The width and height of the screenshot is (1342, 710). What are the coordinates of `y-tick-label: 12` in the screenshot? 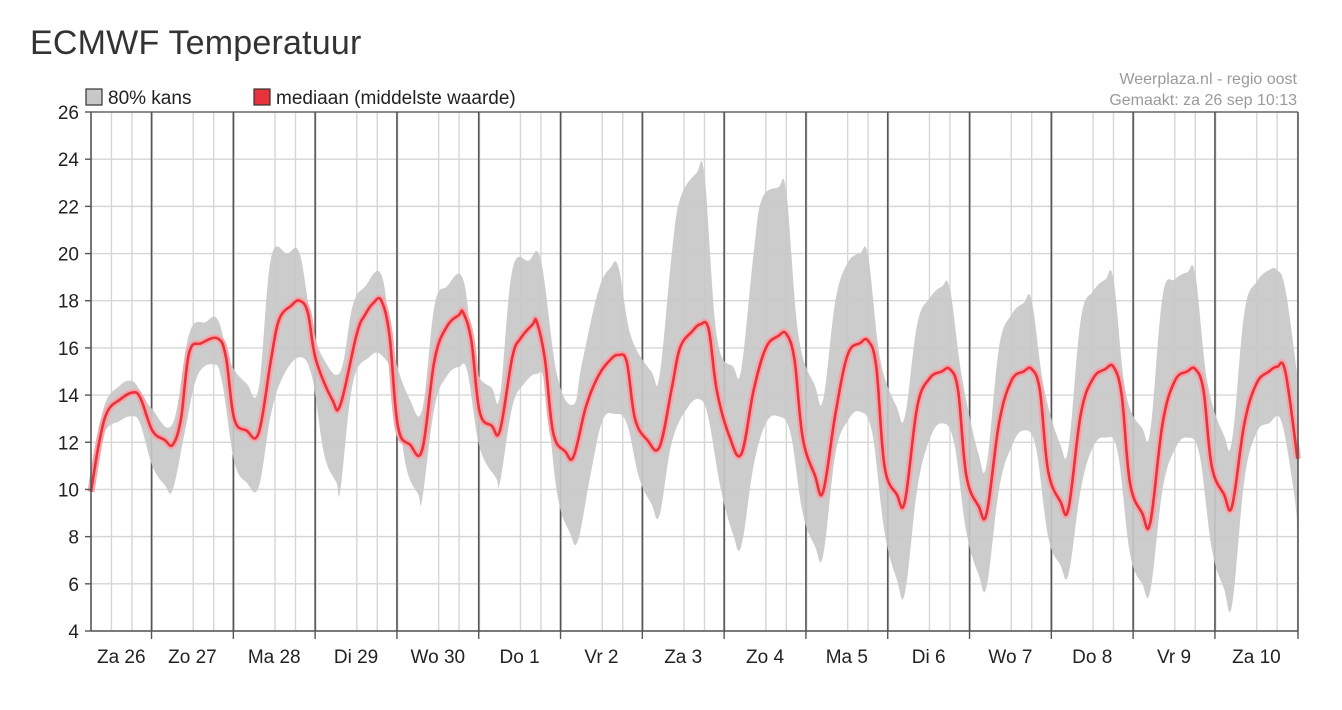 It's located at (68, 443).